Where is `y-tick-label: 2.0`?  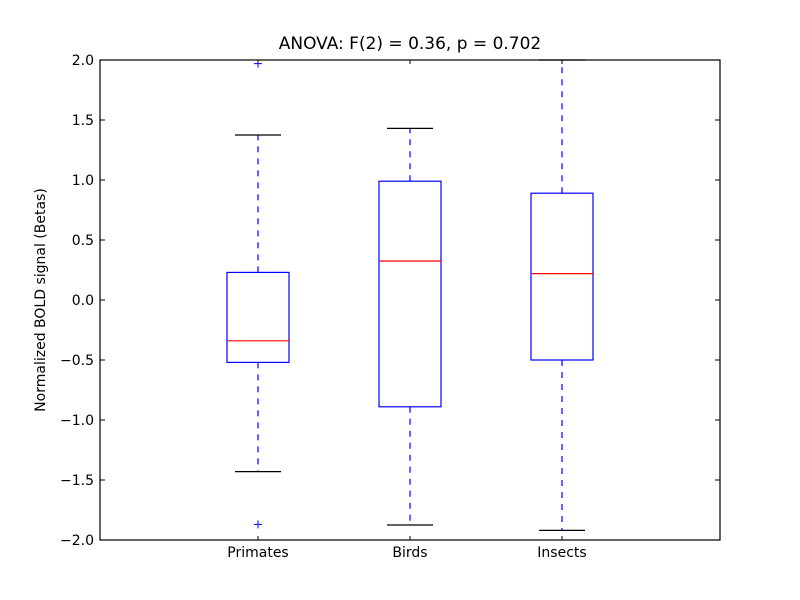
y-tick-label: 2.0 is located at coordinates (83, 61).